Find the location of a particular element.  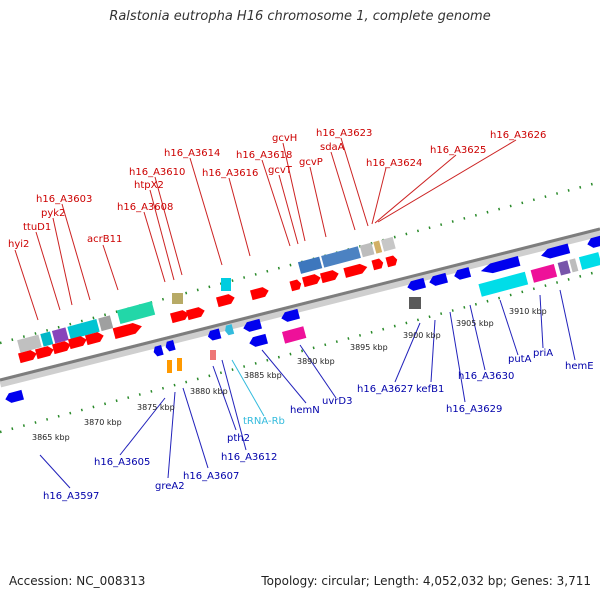

gene-label-heme: hemE is located at coordinates (579, 366).